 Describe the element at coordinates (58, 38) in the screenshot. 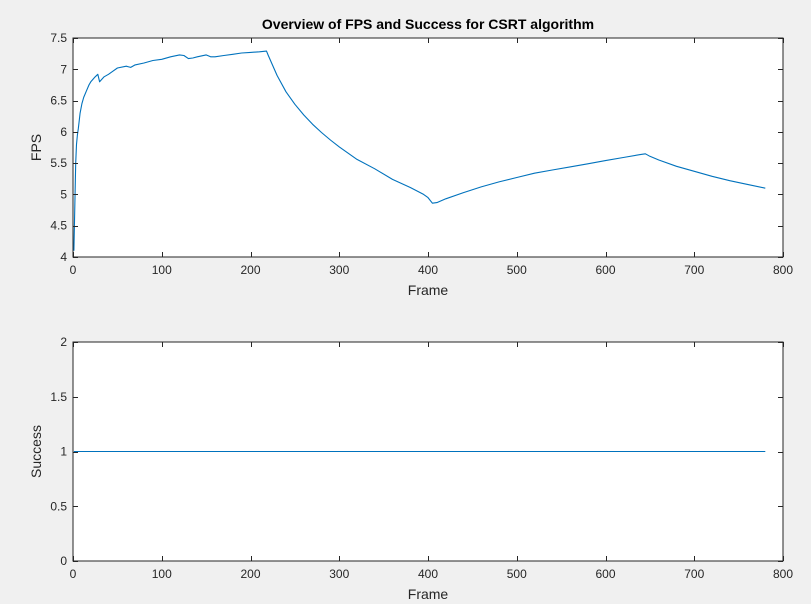

I see `fps-y-tick-label: 7.5` at that location.